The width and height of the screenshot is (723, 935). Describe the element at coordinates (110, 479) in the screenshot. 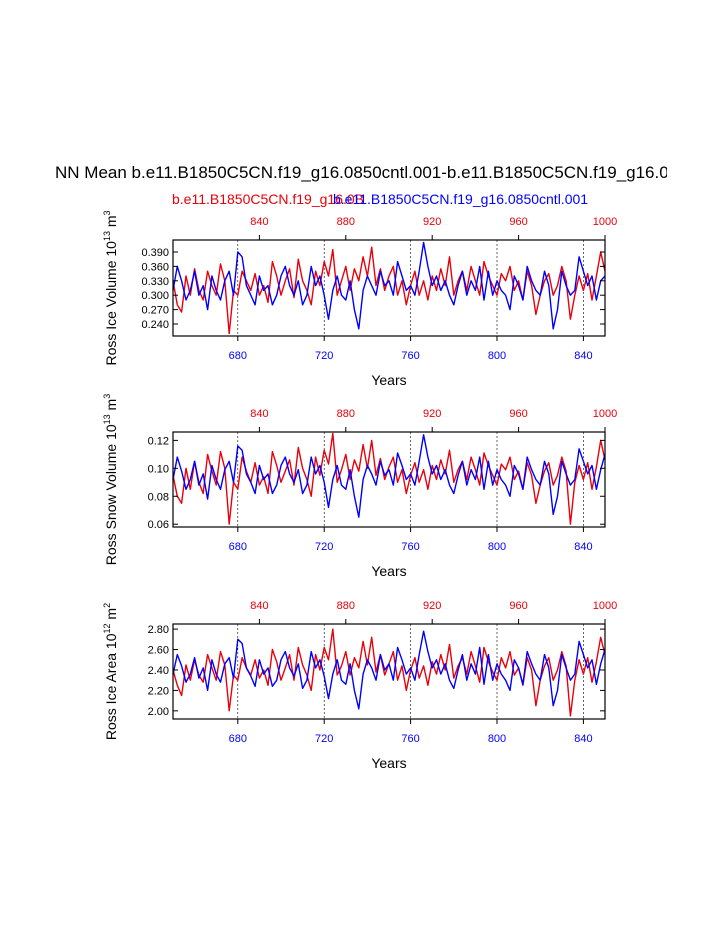

I see `y-axis-title: Ross Snow Volume 1013 m3` at that location.